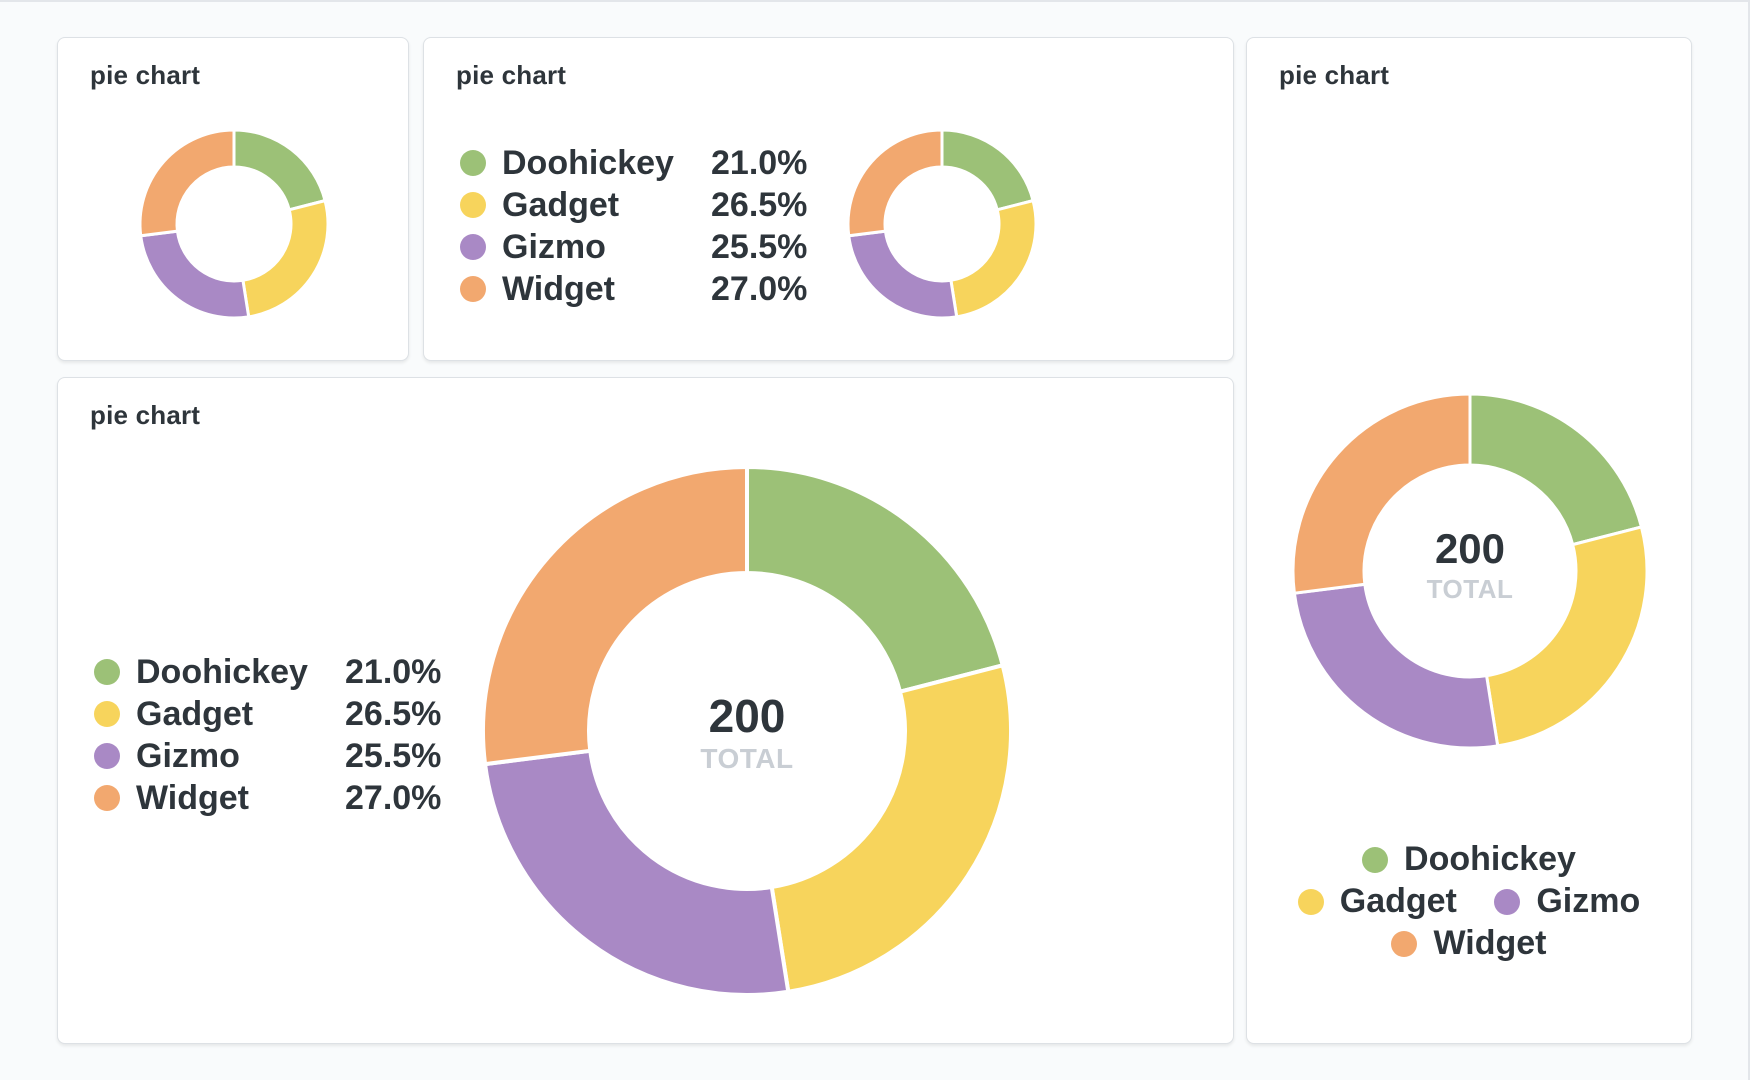  What do you see at coordinates (1469, 901) in the screenshot?
I see `legend: Doohickey Gadget Gizmo Widget` at bounding box center [1469, 901].